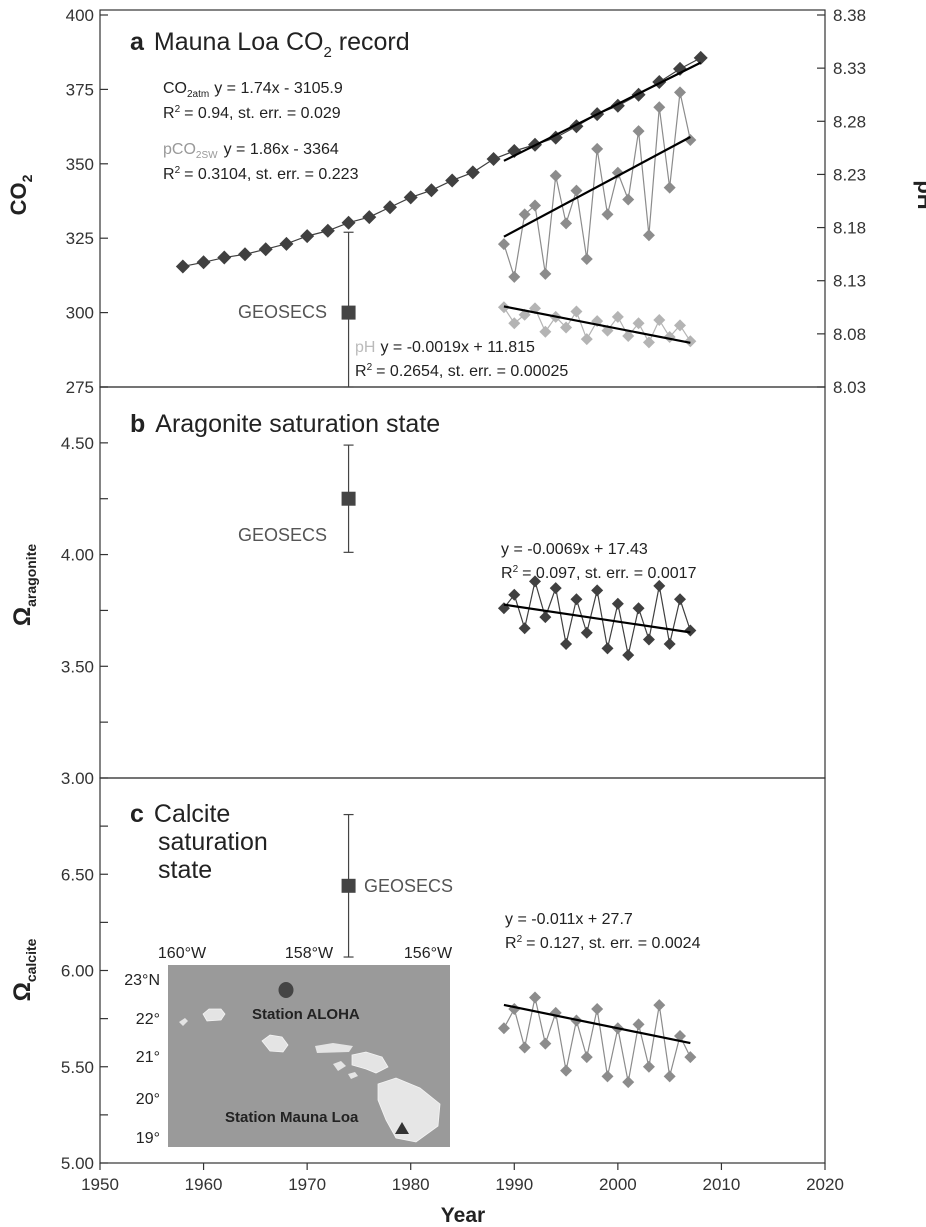  What do you see at coordinates (428, 953) in the screenshot?
I see `map-lon-156: 156°W` at bounding box center [428, 953].